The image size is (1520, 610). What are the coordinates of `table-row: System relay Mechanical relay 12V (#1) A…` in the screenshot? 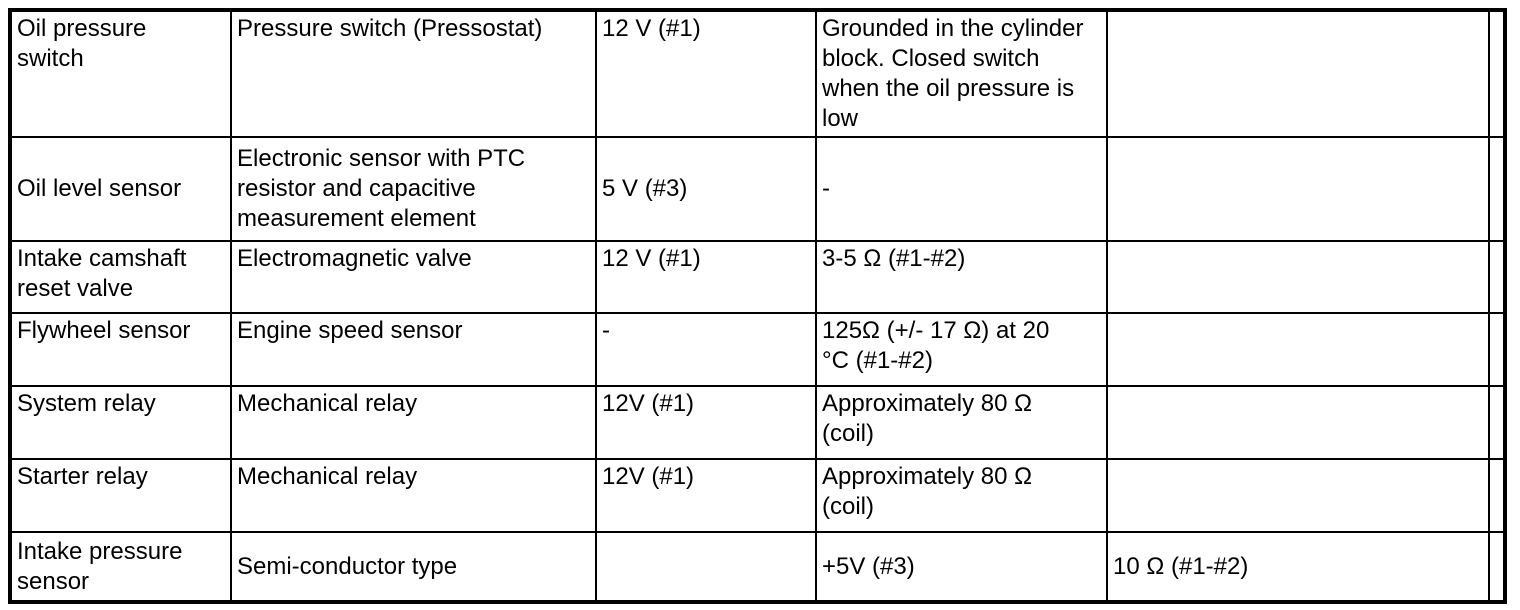 It's located at (757, 422).